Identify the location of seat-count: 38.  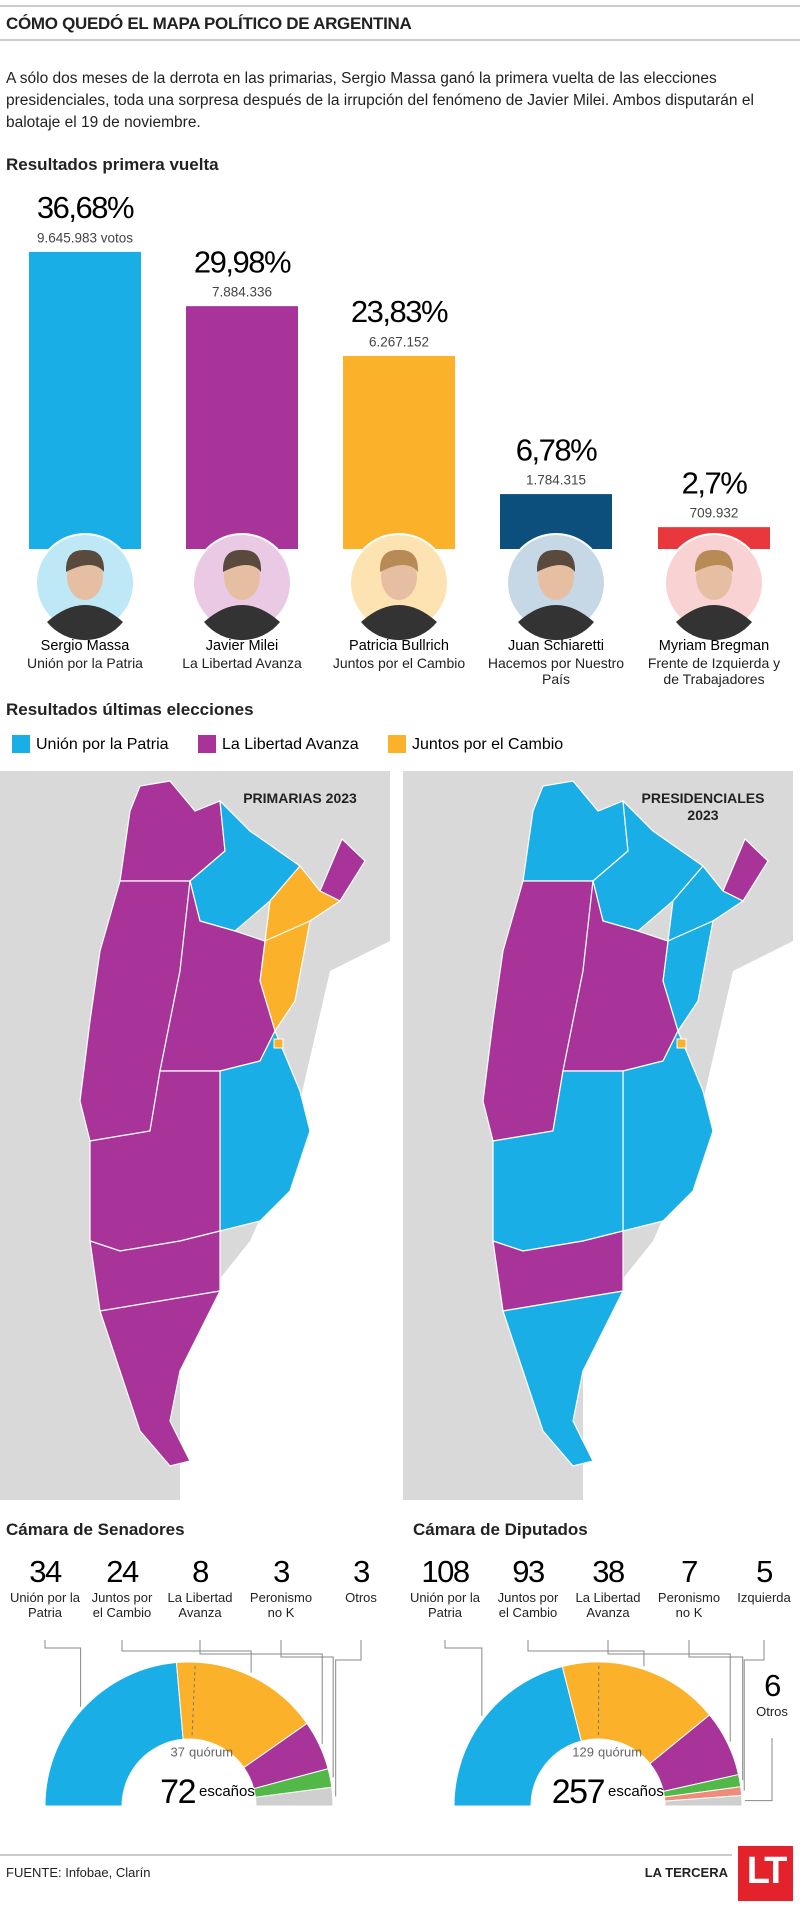
(608, 1571).